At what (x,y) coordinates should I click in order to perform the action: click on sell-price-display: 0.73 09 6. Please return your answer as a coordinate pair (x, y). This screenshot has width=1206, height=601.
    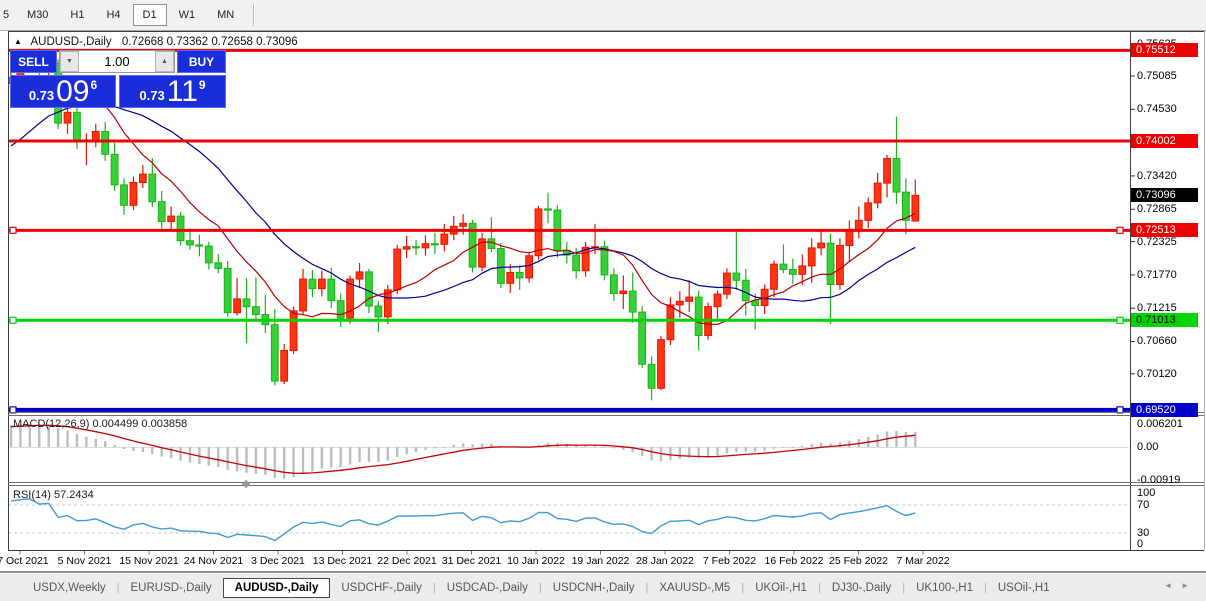
    Looking at the image, I should click on (63, 91).